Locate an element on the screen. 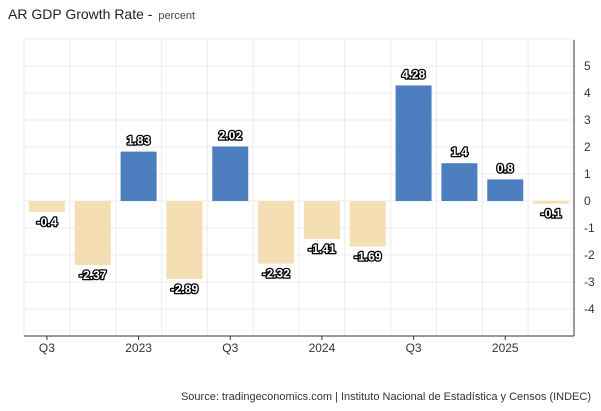 The image size is (601, 411). y-tick-label: 5 is located at coordinates (587, 66).